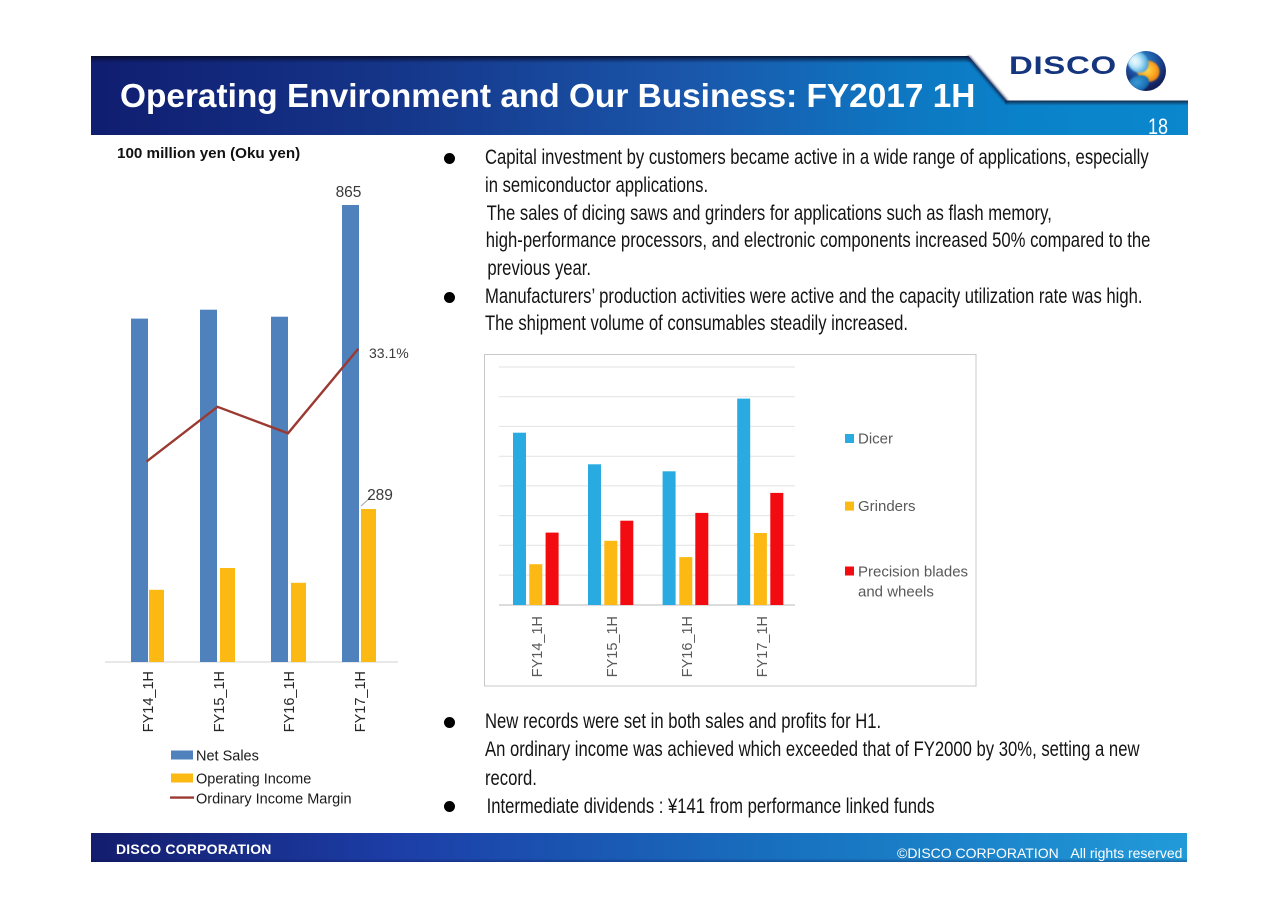 Image resolution: width=1280 pixels, height=905 pixels. I want to click on svg-text: 33.1%, so click(389, 353).